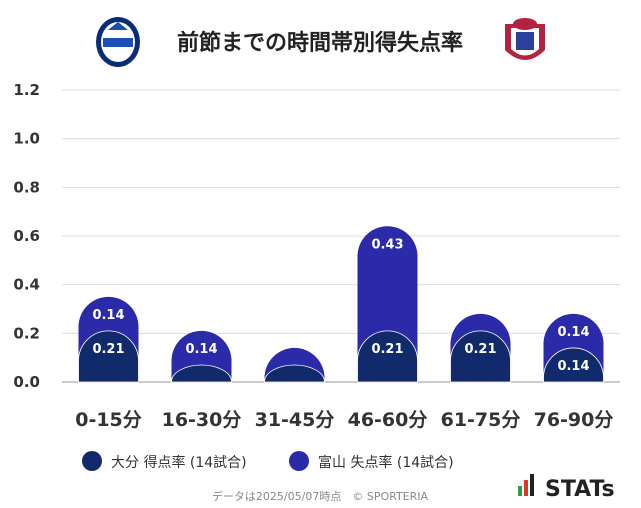 The image size is (641, 508). Describe the element at coordinates (26, 90) in the screenshot. I see `y-tick-label: 1.2` at that location.